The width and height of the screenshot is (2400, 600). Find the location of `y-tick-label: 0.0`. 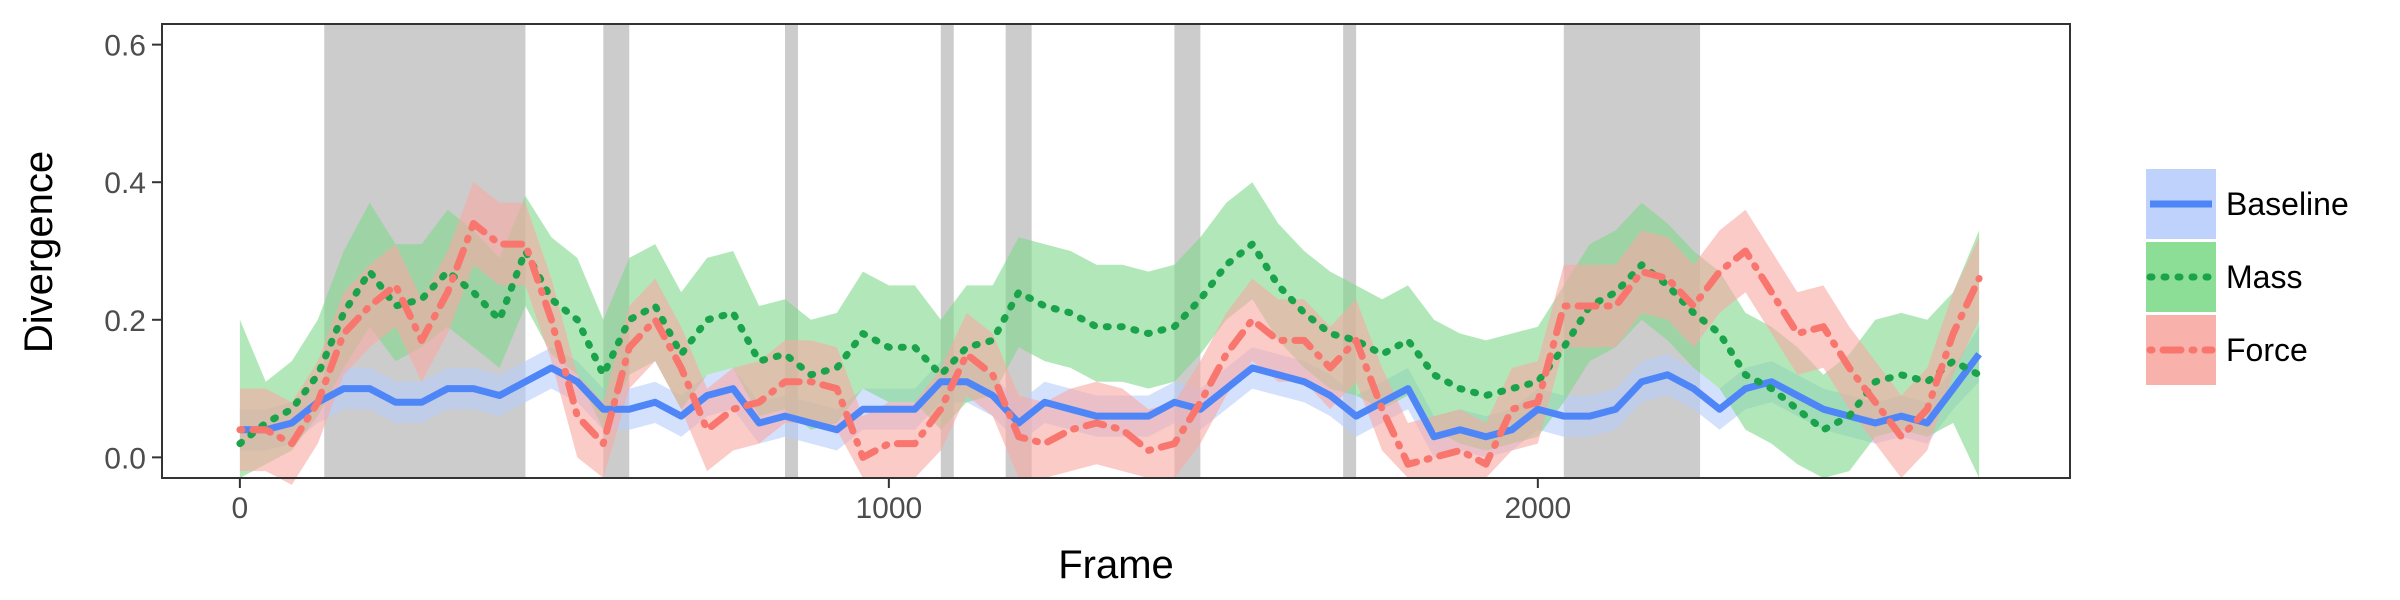

y-tick-label: 0.0 is located at coordinates (125, 458).